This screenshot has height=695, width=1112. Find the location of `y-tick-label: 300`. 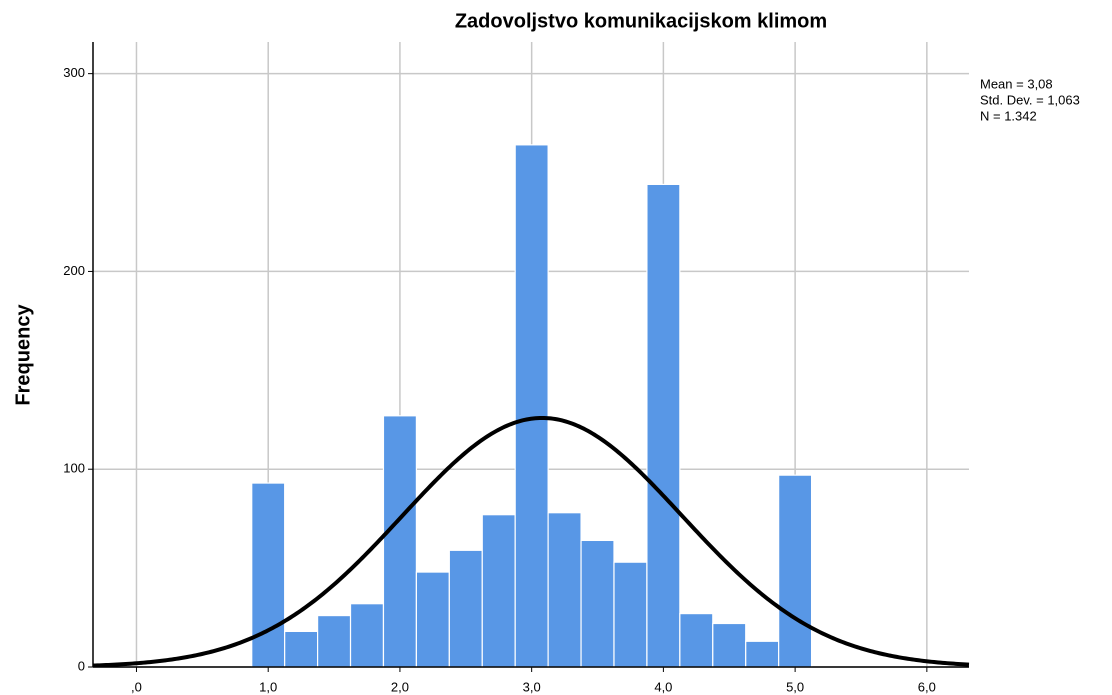

y-tick-label: 300 is located at coordinates (74, 72).